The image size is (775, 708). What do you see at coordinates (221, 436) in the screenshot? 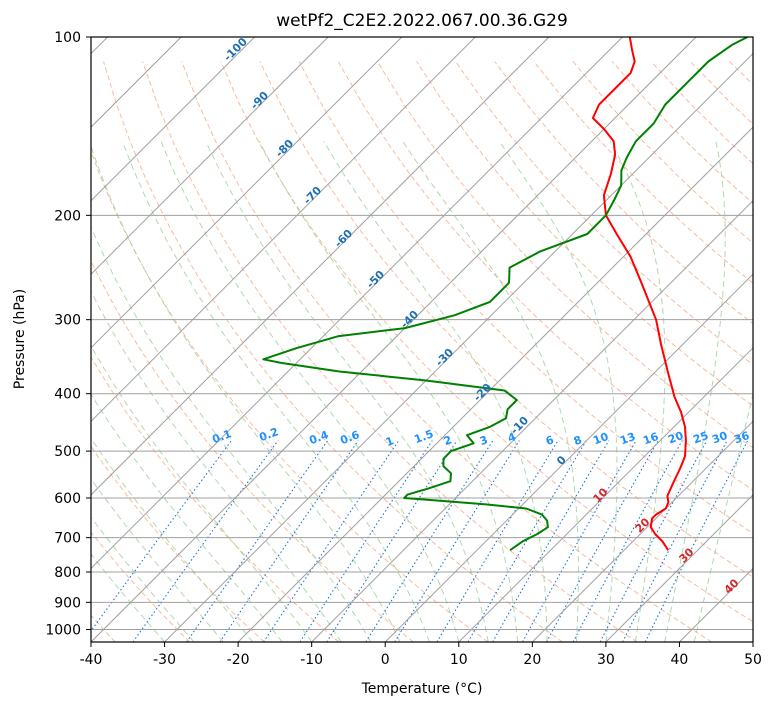
I see `mixing-ratio-label: 0.1` at bounding box center [221, 436].